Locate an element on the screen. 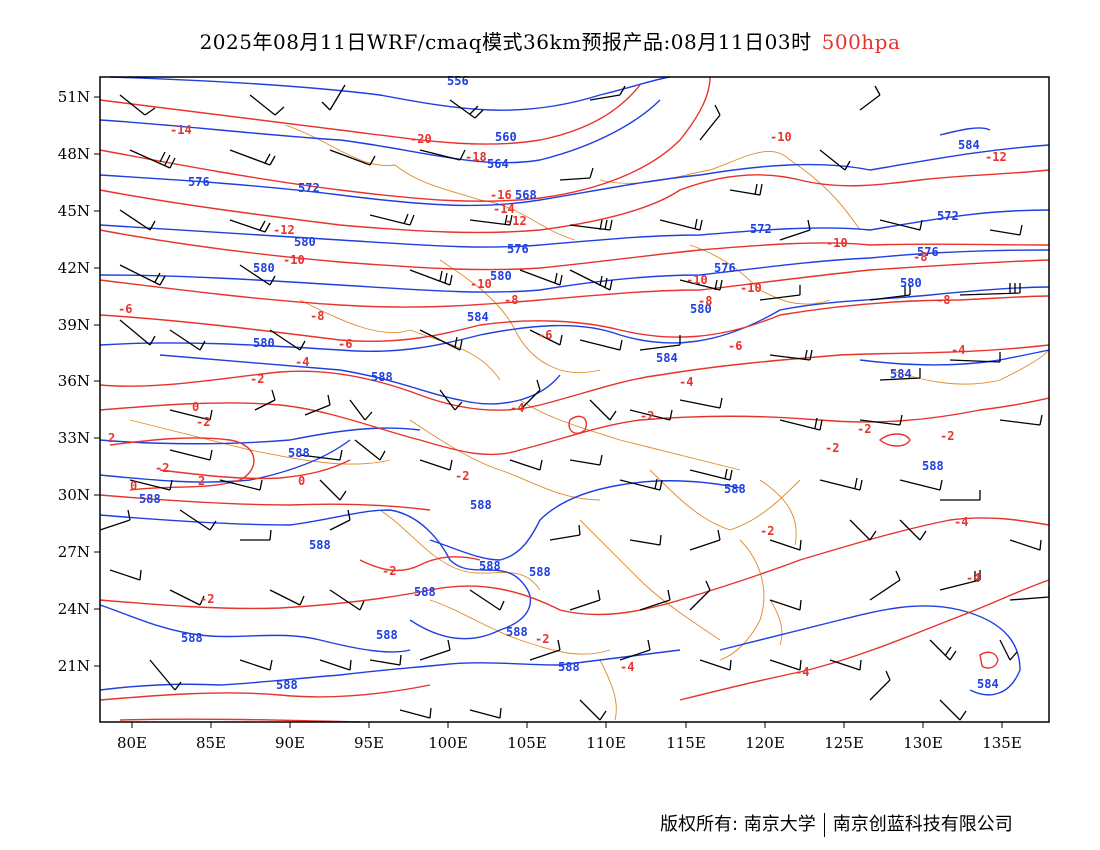 The width and height of the screenshot is (1100, 850). lat-tick-label: 33N is located at coordinates (74, 438).